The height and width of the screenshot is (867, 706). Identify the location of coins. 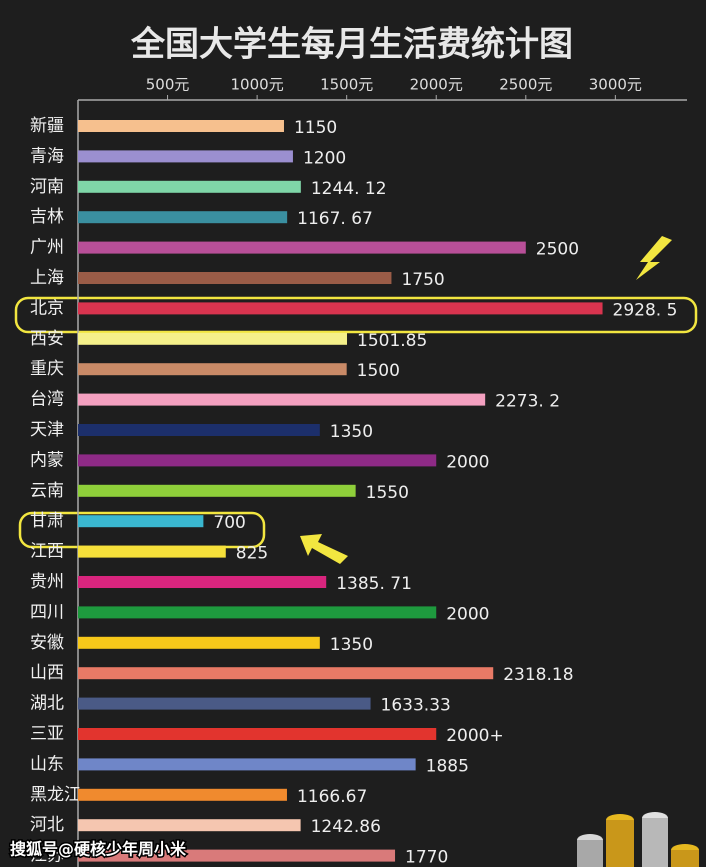
(638, 839).